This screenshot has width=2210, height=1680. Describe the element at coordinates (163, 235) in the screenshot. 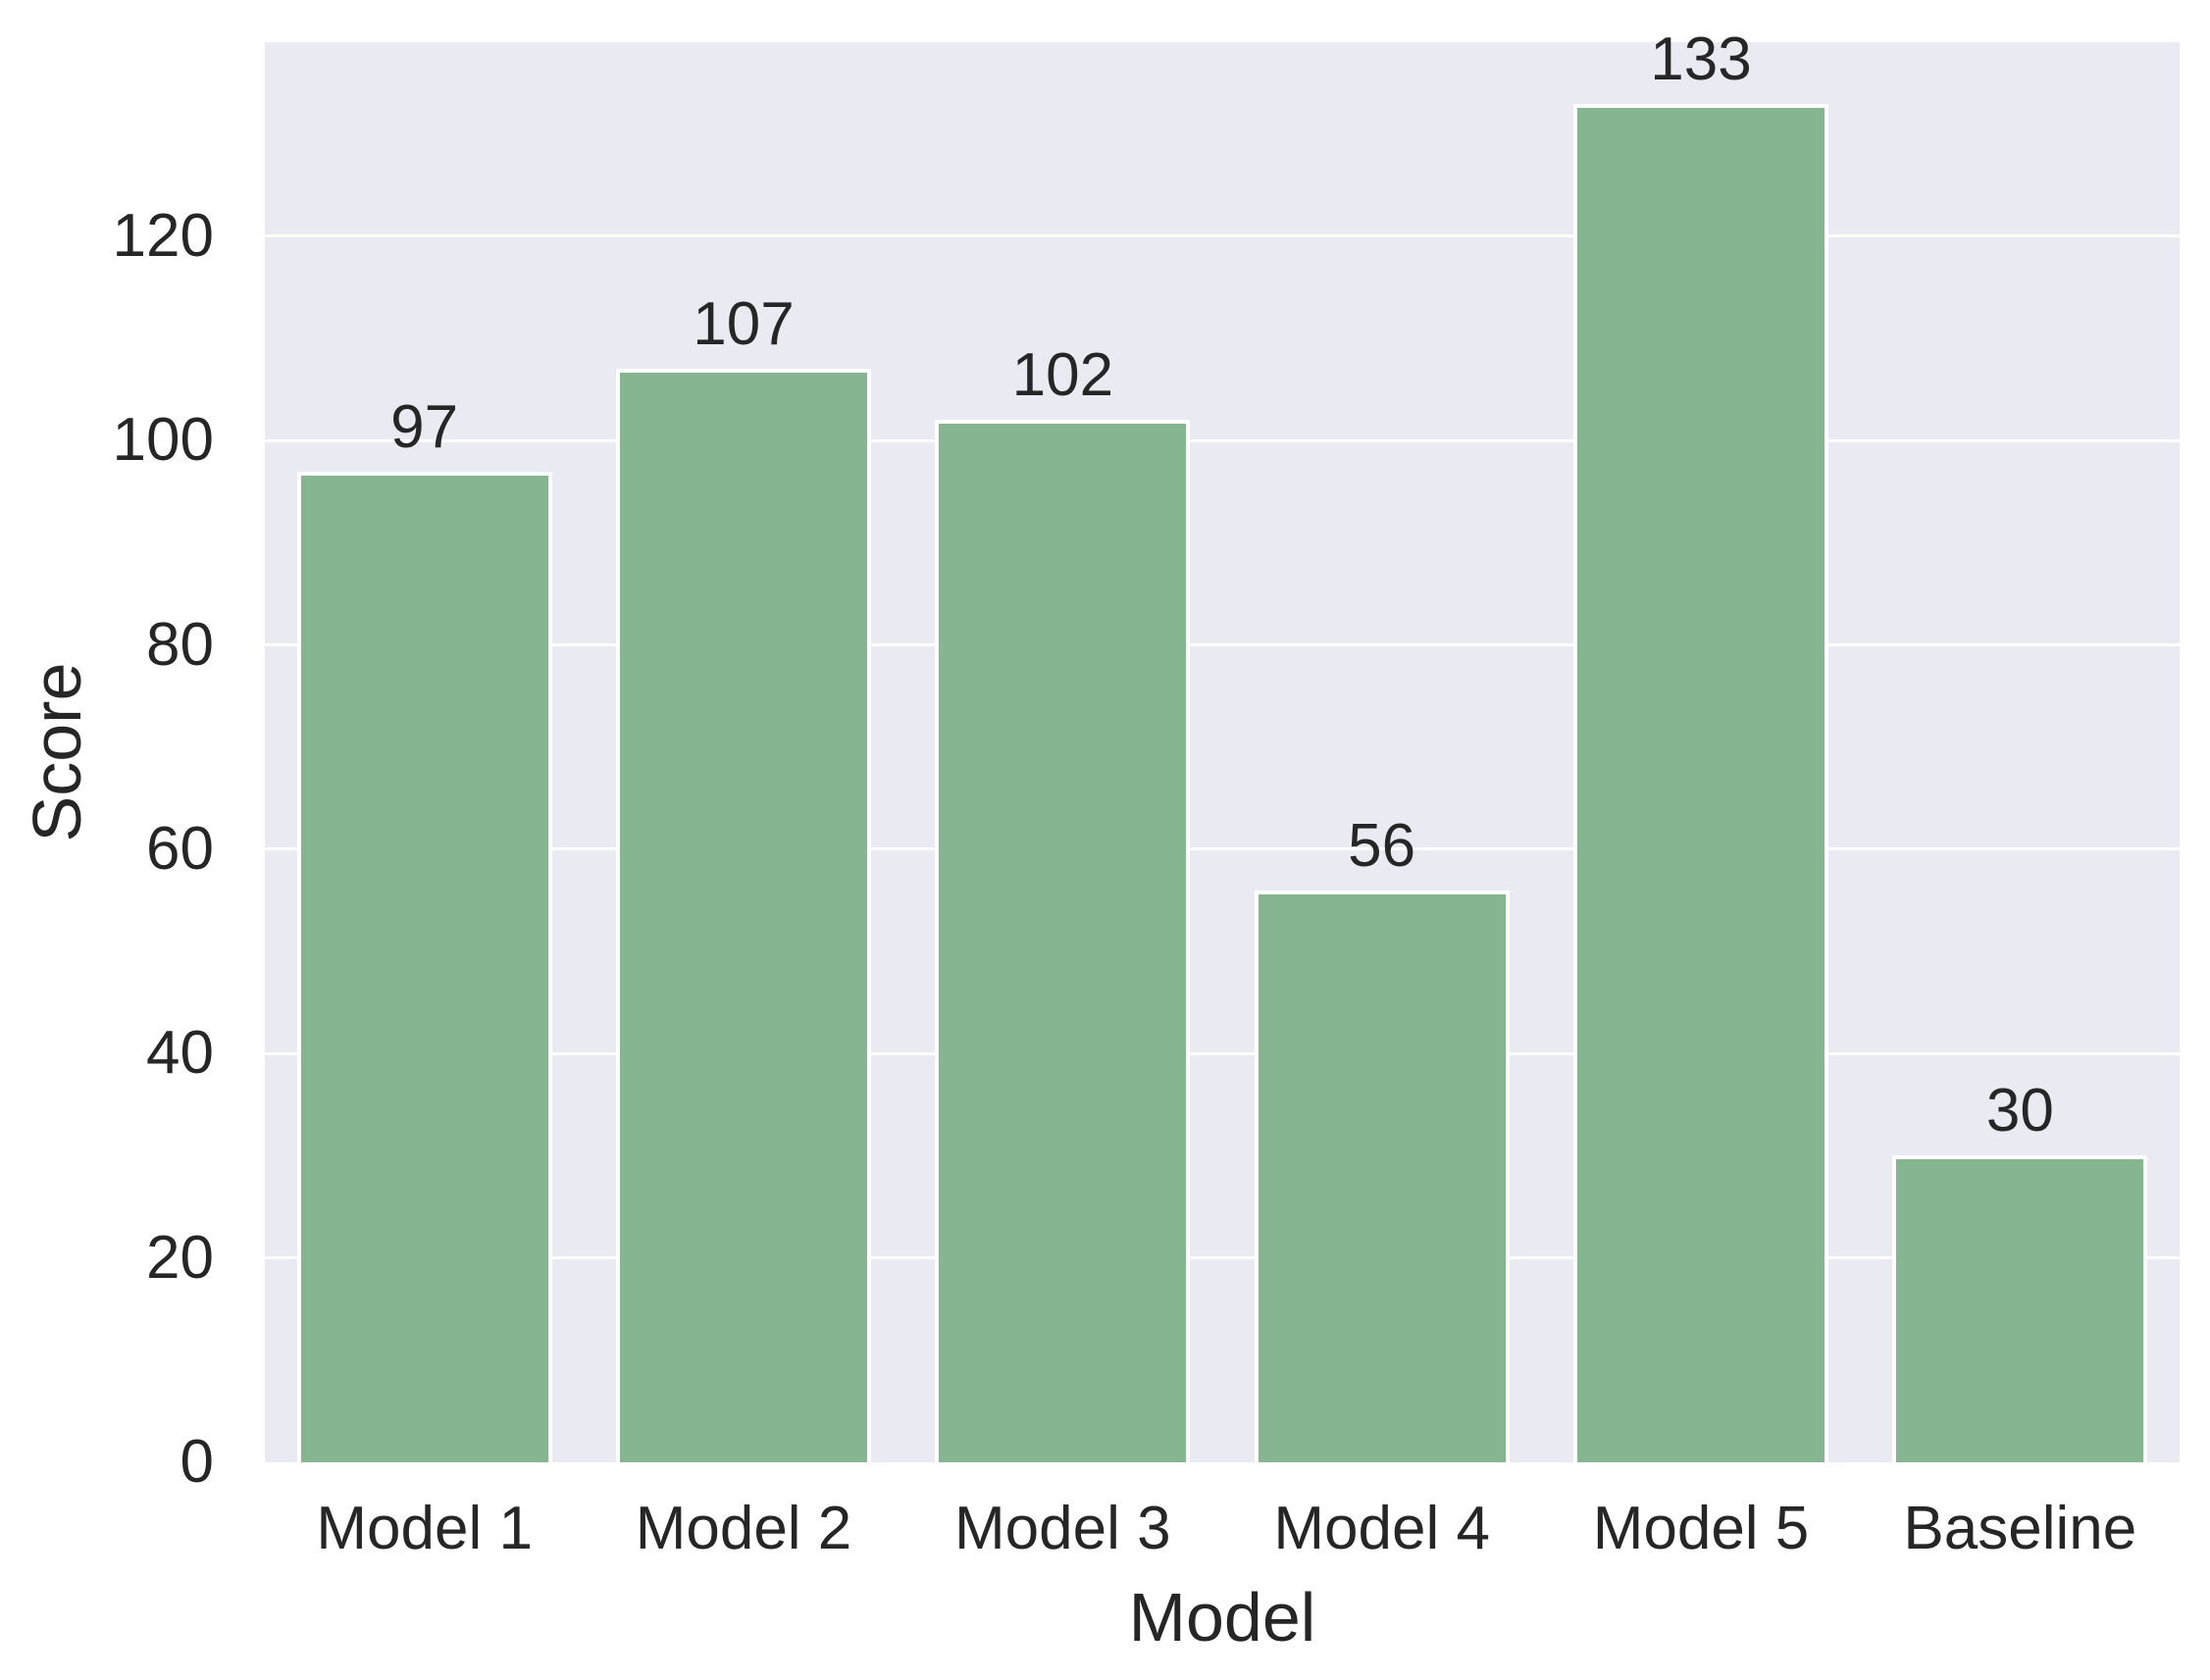

I see `y-tick-label: 120` at that location.